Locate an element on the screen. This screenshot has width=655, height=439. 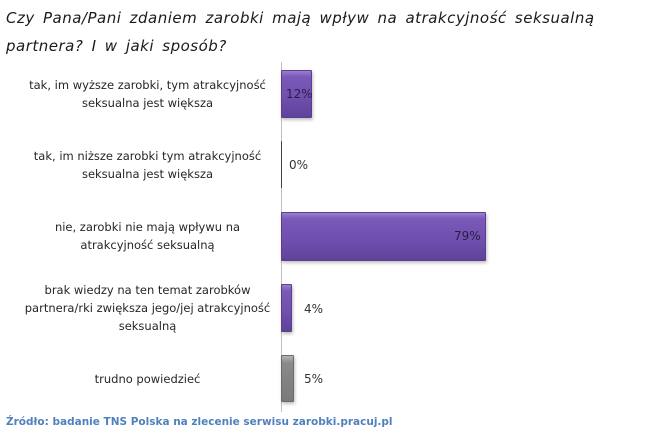
value-label: 79% is located at coordinates (467, 236).